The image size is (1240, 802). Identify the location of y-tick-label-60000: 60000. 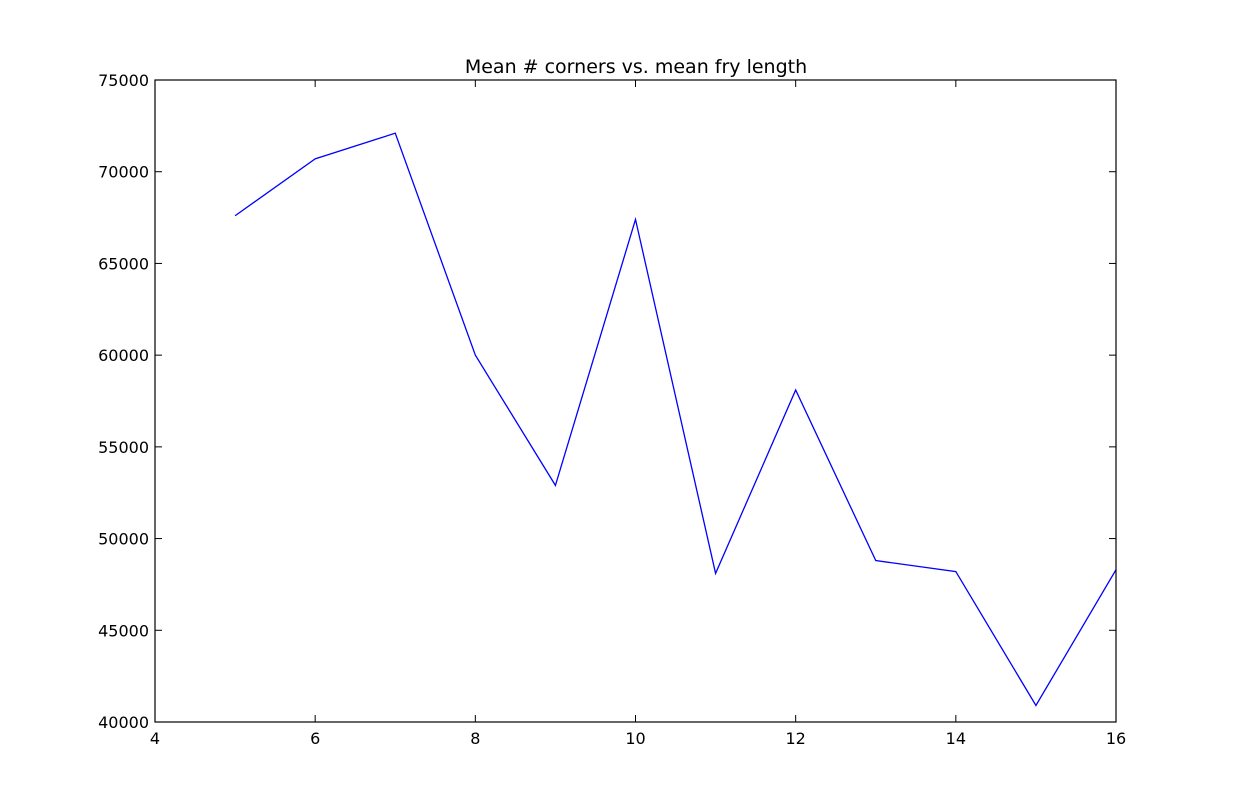
(123, 355).